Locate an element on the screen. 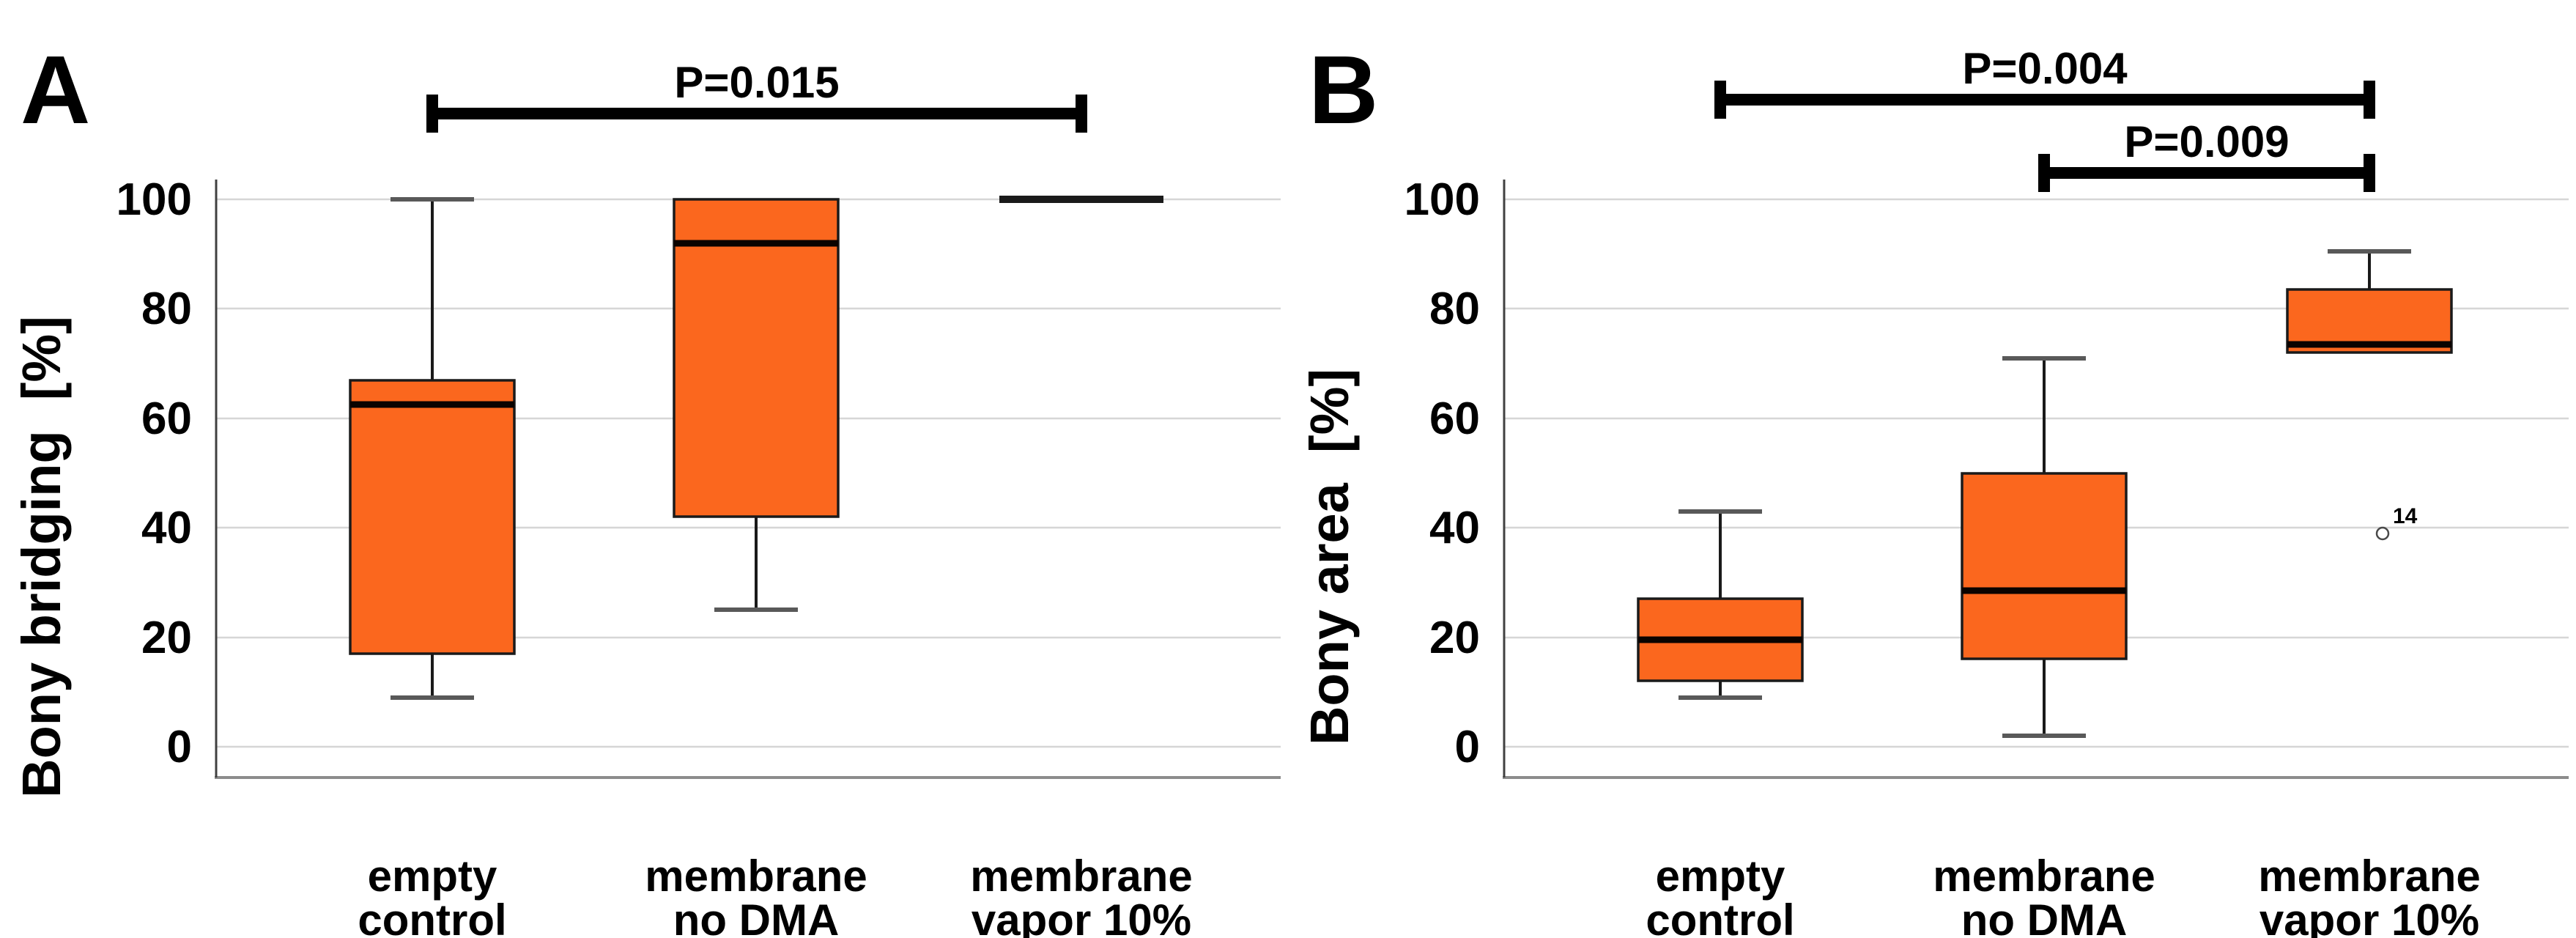 This screenshot has width=2576, height=938. boxplot-membrane-vapor-10- is located at coordinates (2369, 301).